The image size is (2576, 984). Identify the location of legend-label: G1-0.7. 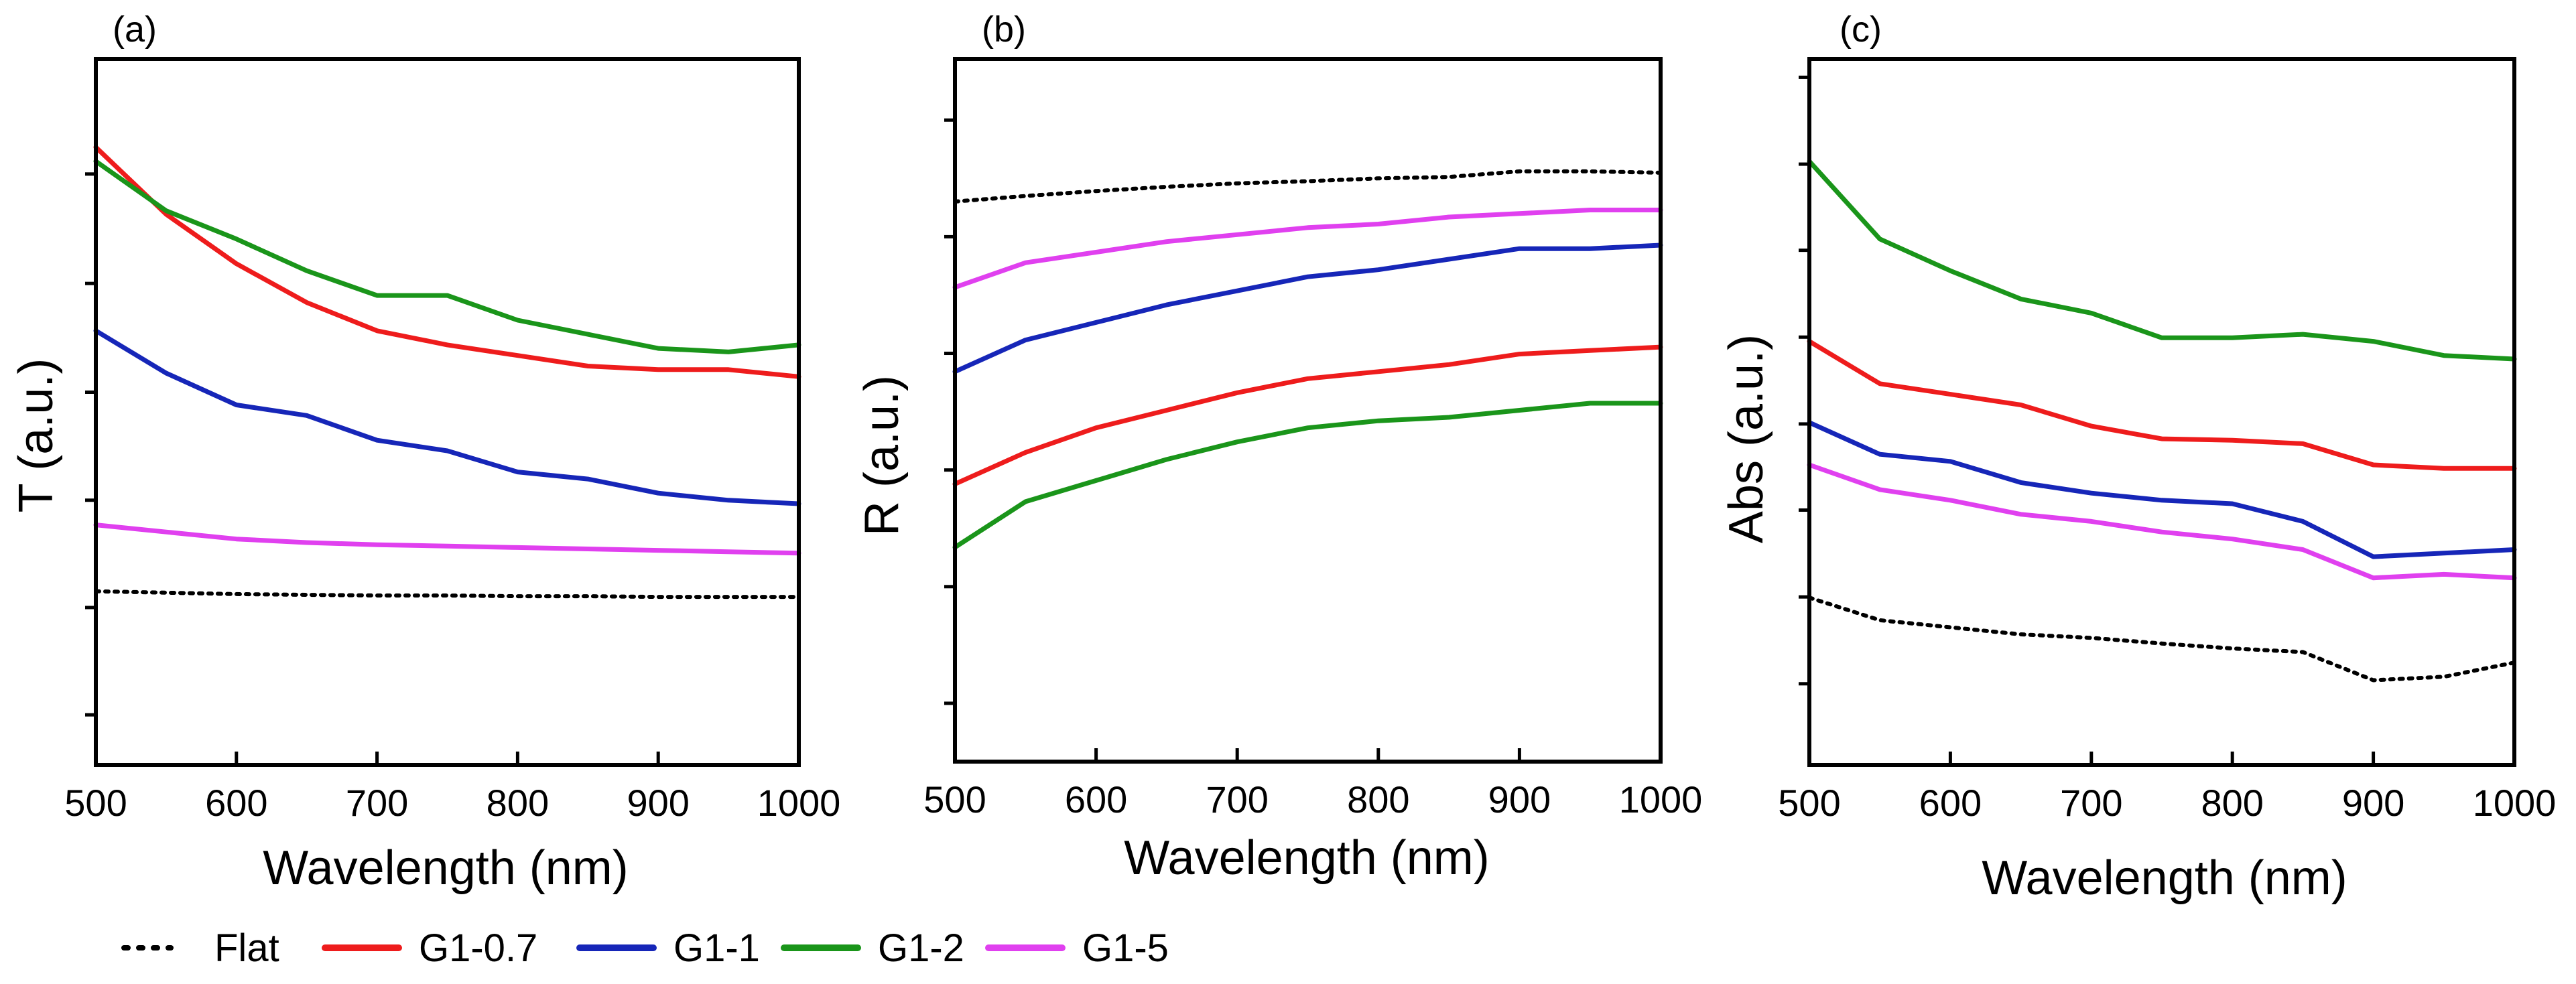
(478, 948).